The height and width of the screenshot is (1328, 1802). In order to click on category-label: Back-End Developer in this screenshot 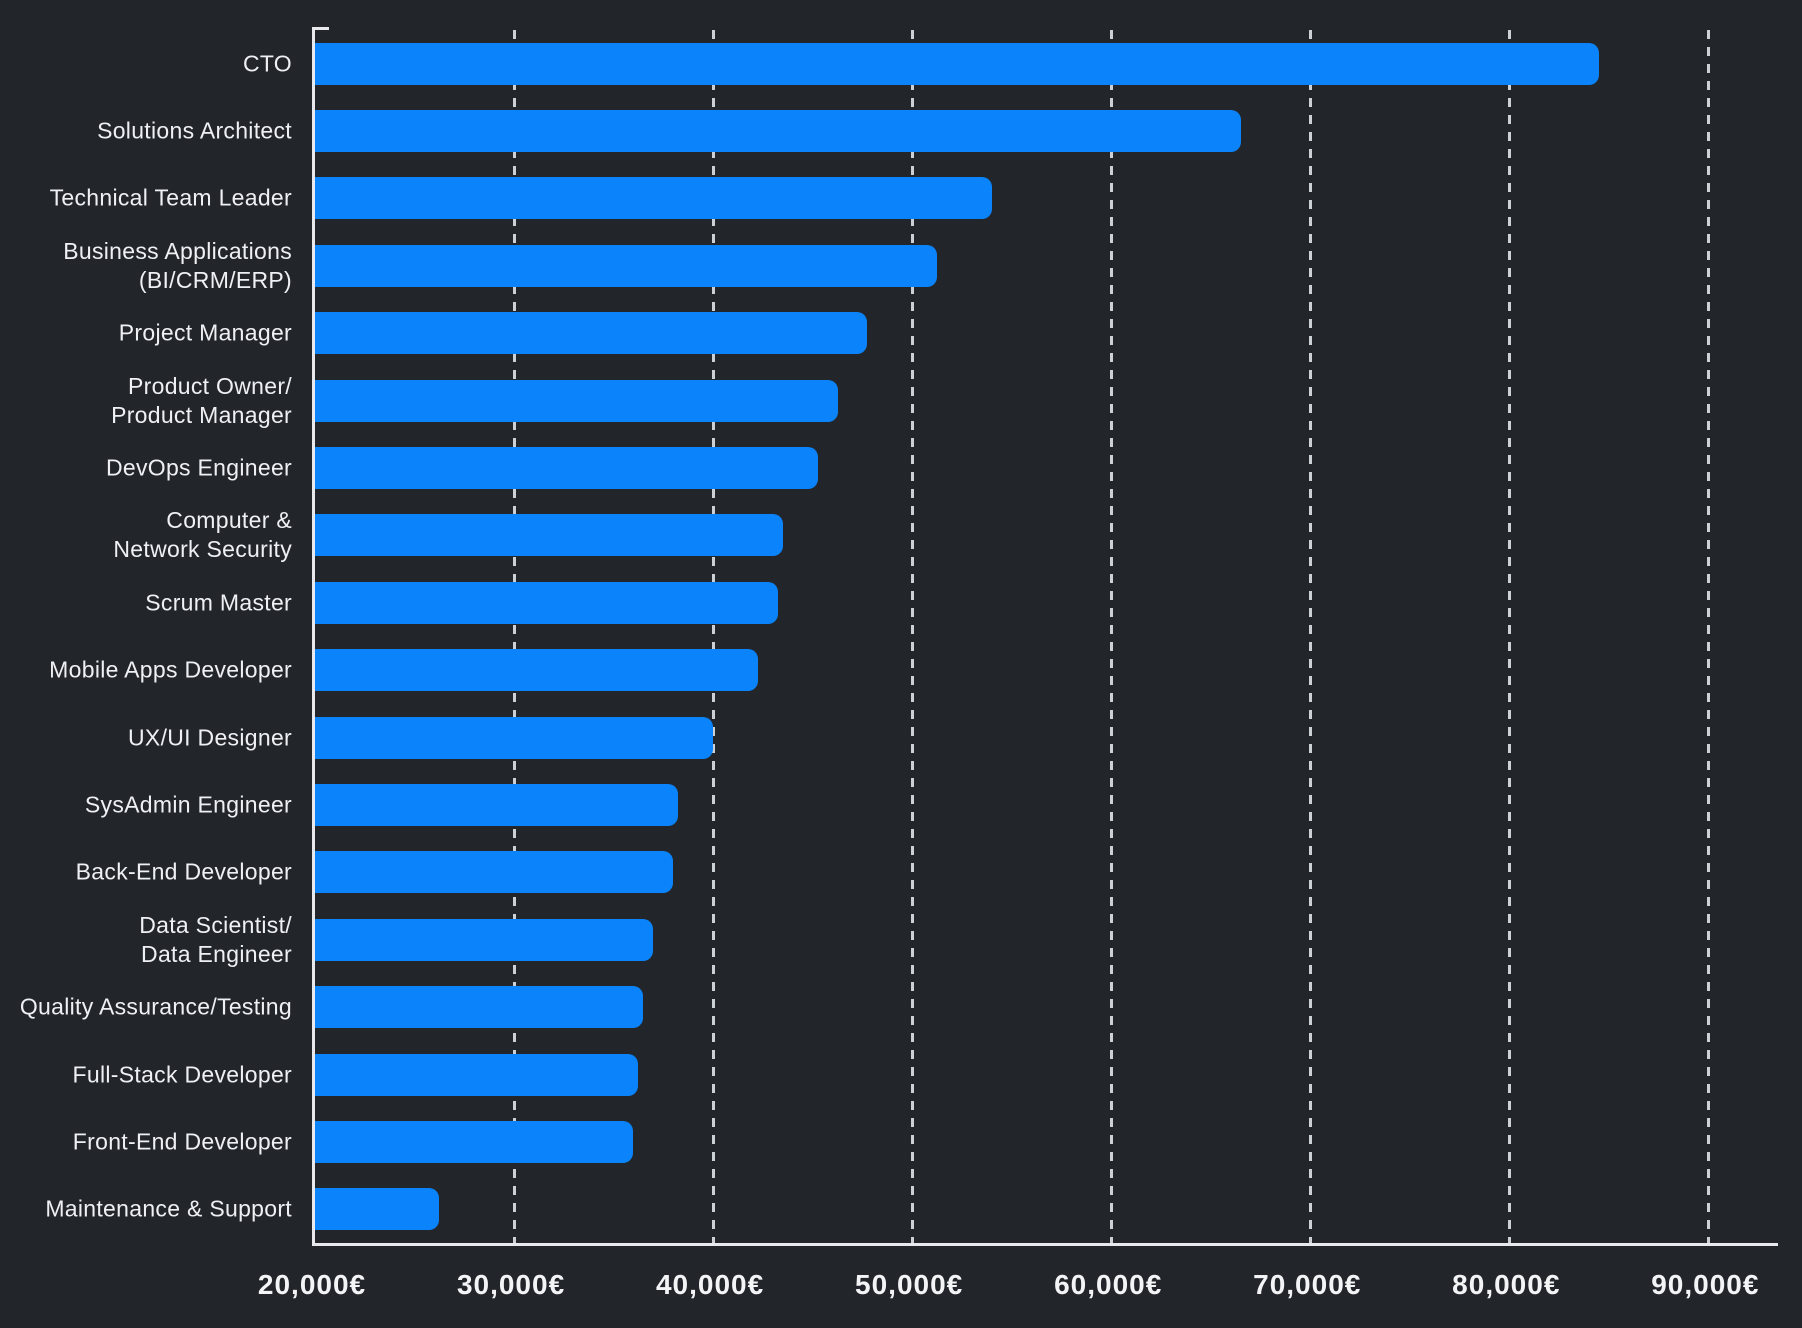, I will do `click(183, 871)`.